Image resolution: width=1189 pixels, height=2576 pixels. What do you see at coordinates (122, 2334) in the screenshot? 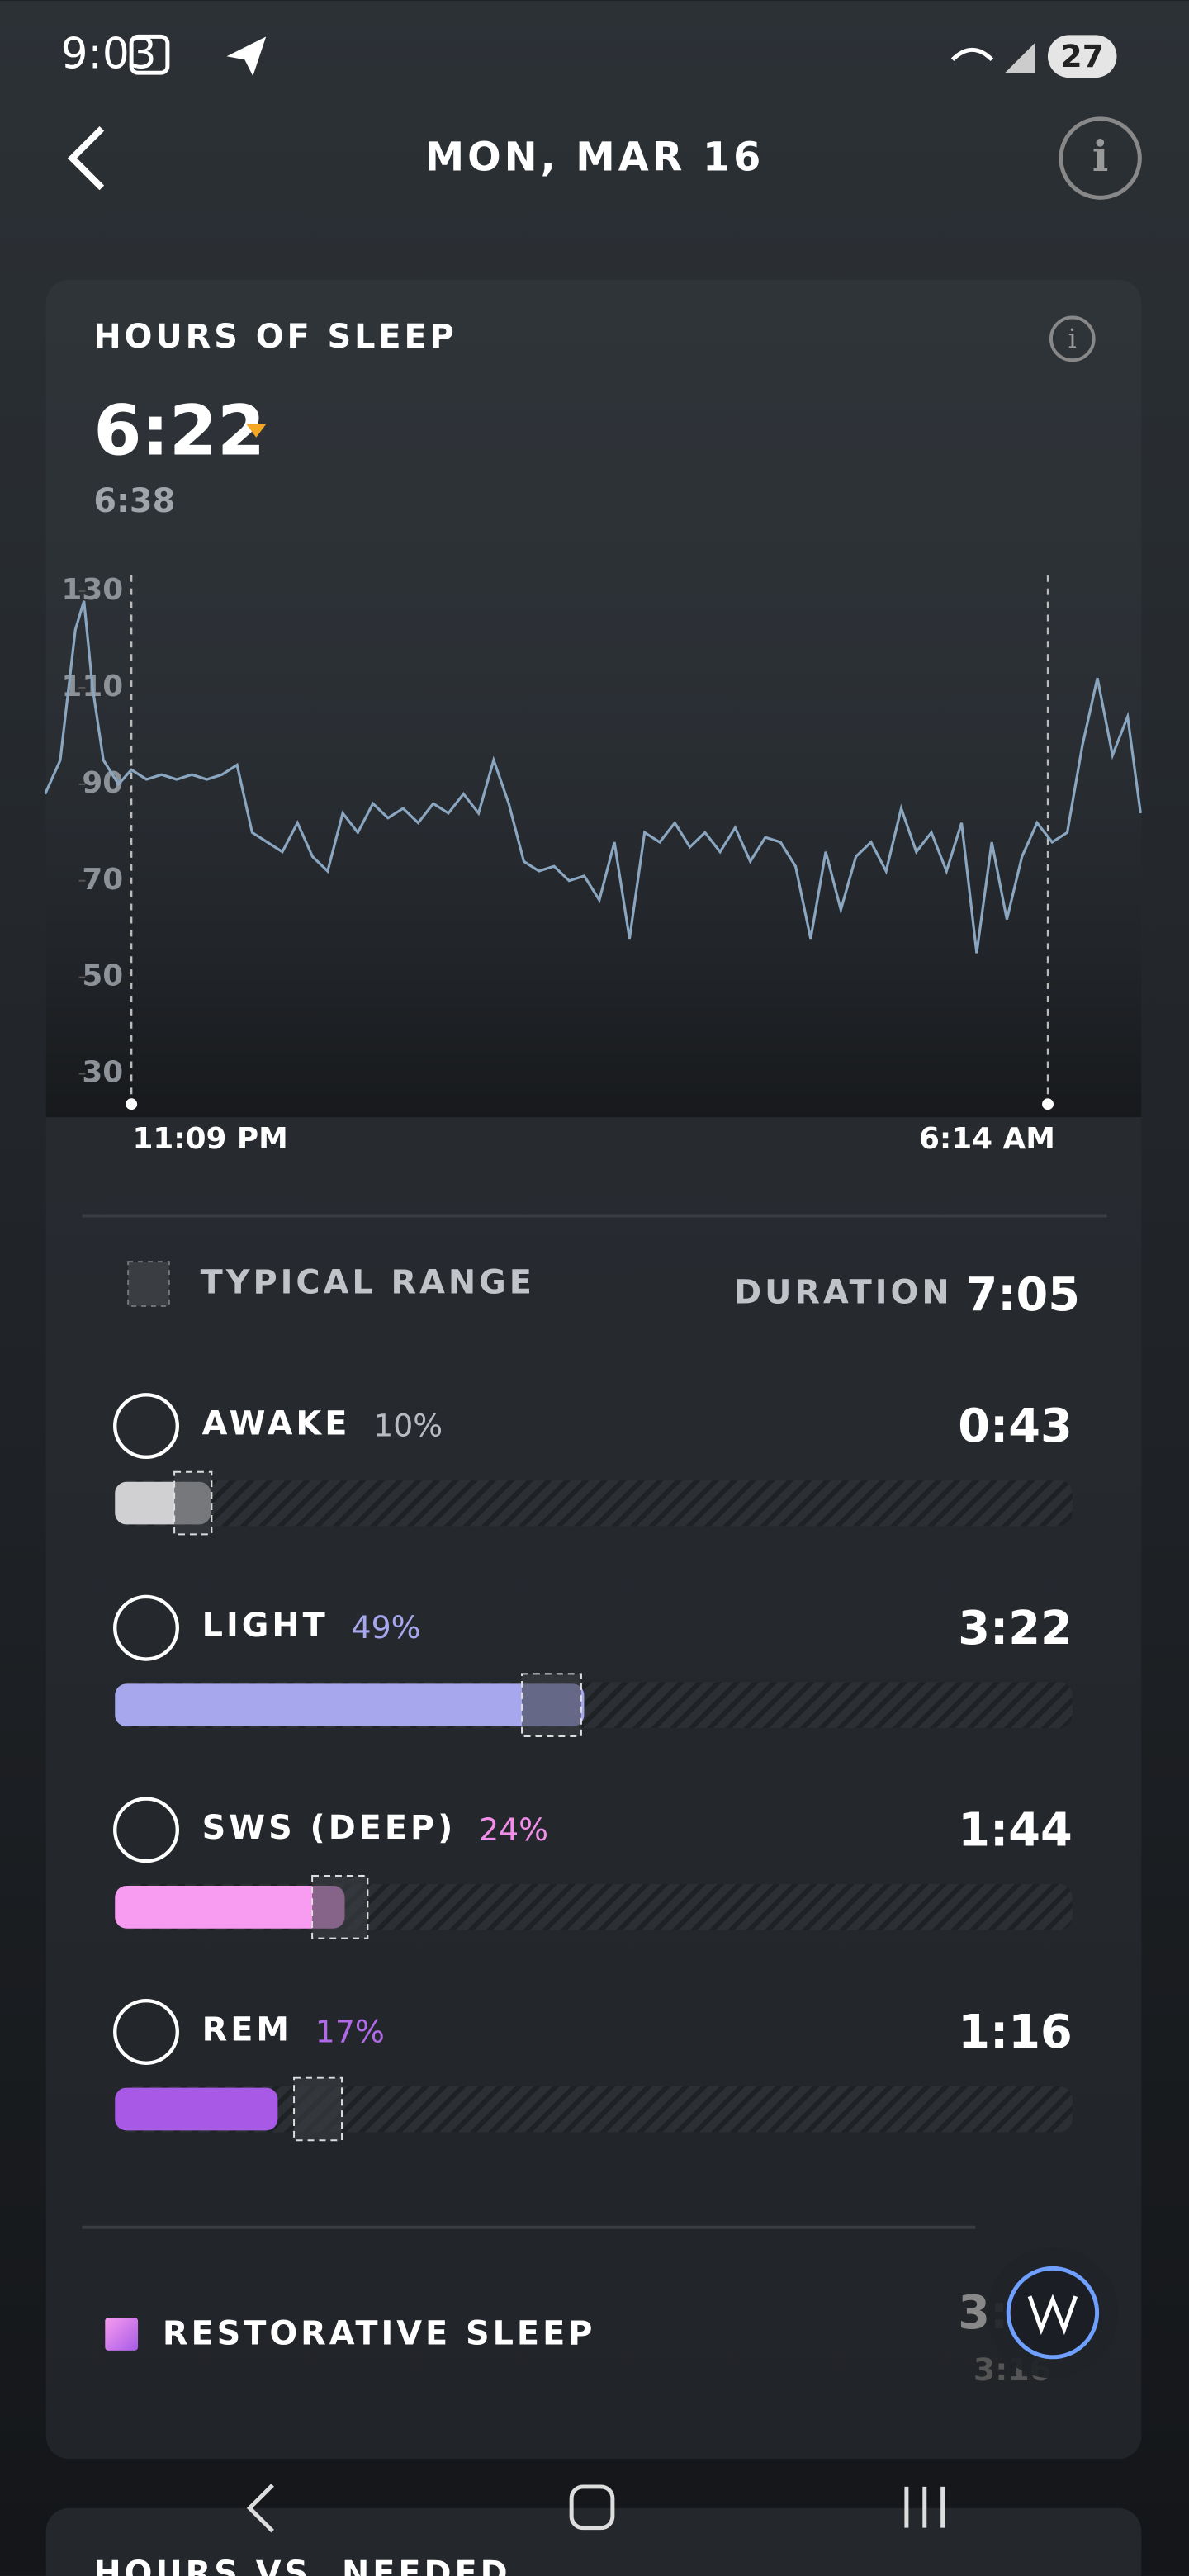
I see `restorative-icon` at bounding box center [122, 2334].